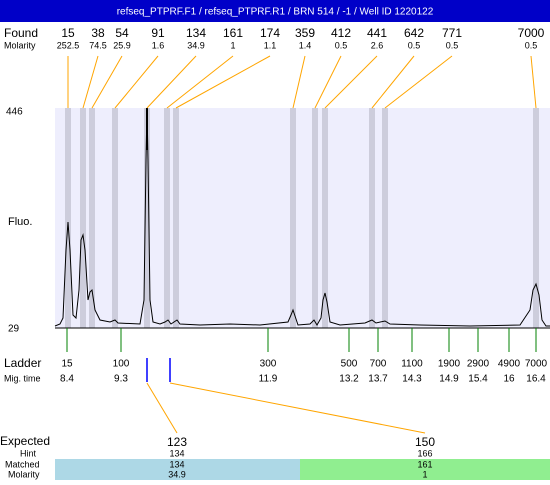 The height and width of the screenshot is (485, 550). Describe the element at coordinates (509, 379) in the screenshot. I see `ladder-time: 16` at that location.